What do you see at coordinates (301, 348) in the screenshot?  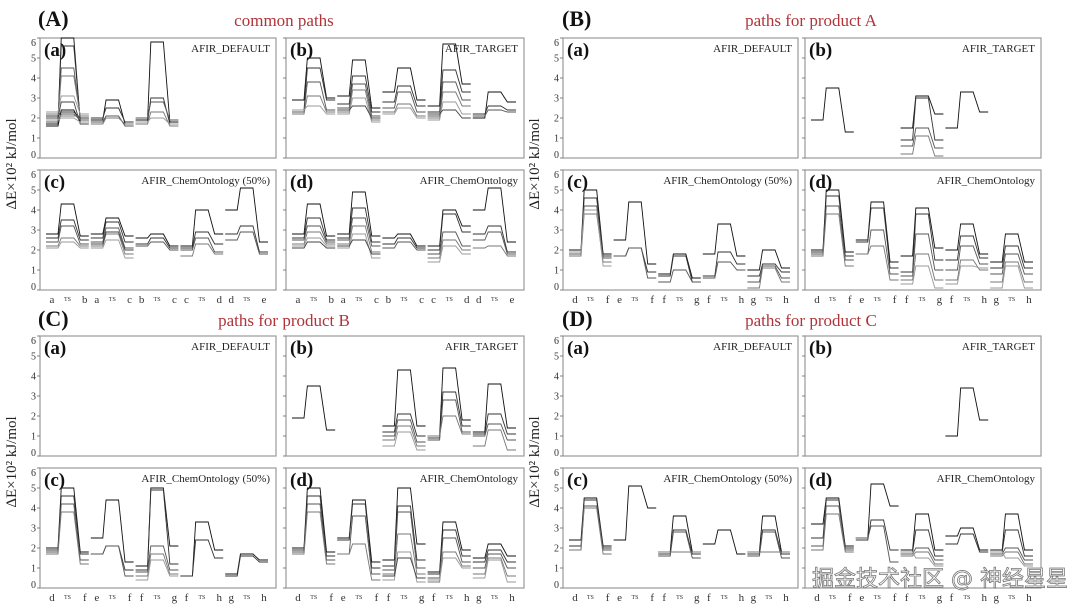 I see `panel-tag: (b)` at bounding box center [301, 348].